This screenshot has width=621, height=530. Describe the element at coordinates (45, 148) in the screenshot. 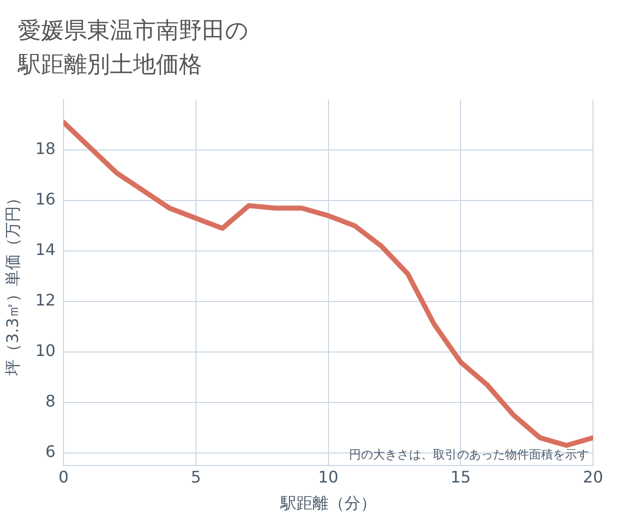

I see `y-tick-label: 18` at that location.